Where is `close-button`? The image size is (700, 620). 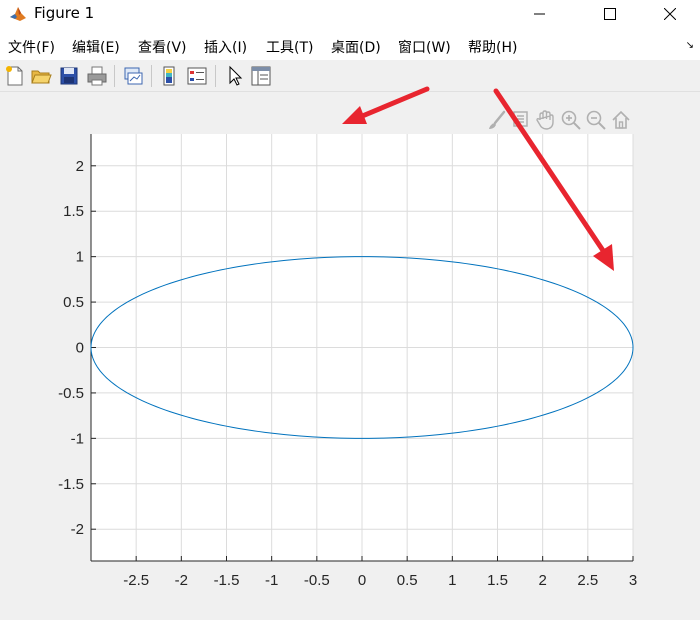 close-button is located at coordinates (670, 14).